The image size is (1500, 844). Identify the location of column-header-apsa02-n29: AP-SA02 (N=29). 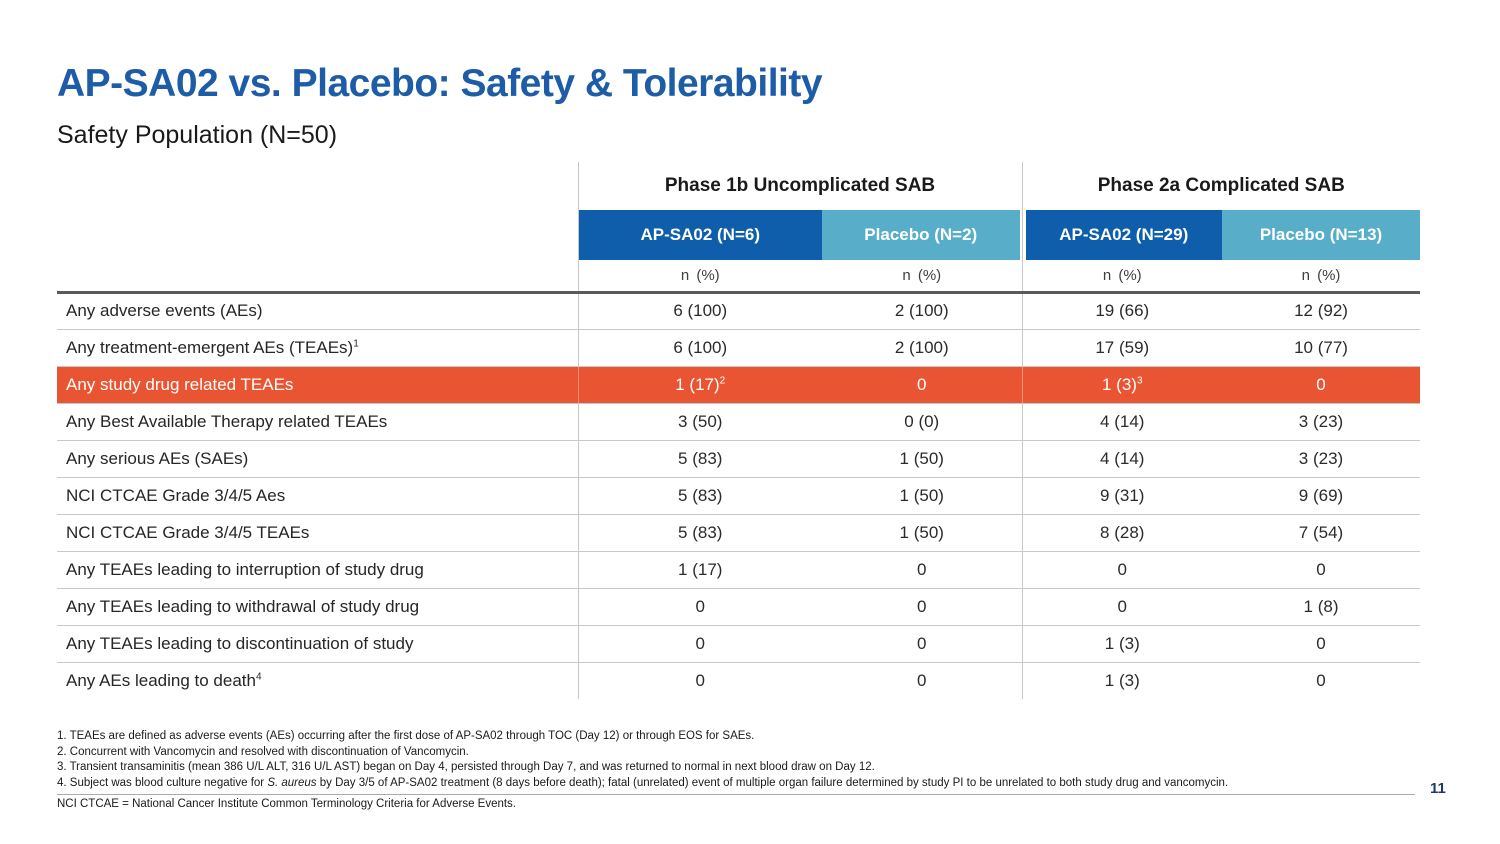
(1122, 235).